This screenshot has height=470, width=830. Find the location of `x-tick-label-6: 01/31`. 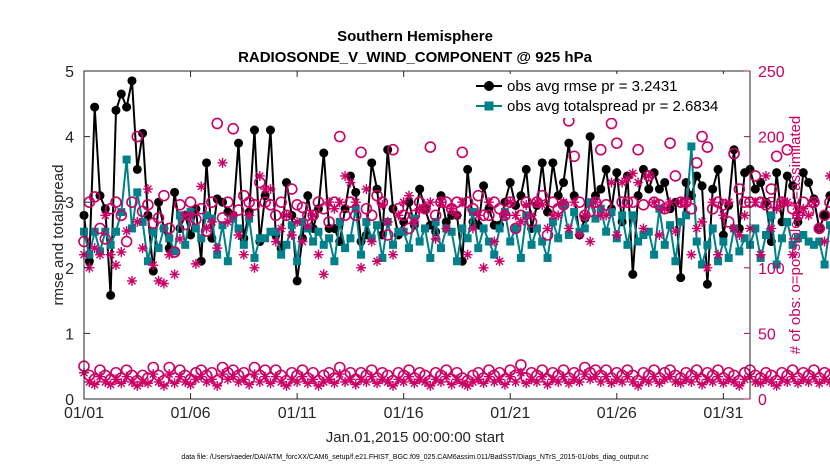

x-tick-label-6: 01/31 is located at coordinates (723, 413).